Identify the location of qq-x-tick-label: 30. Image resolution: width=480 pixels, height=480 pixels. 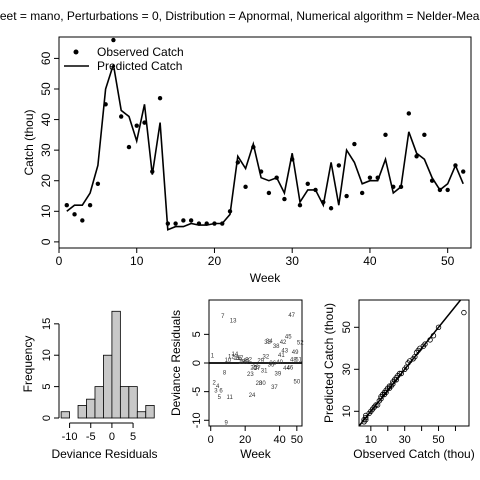
(405, 440).